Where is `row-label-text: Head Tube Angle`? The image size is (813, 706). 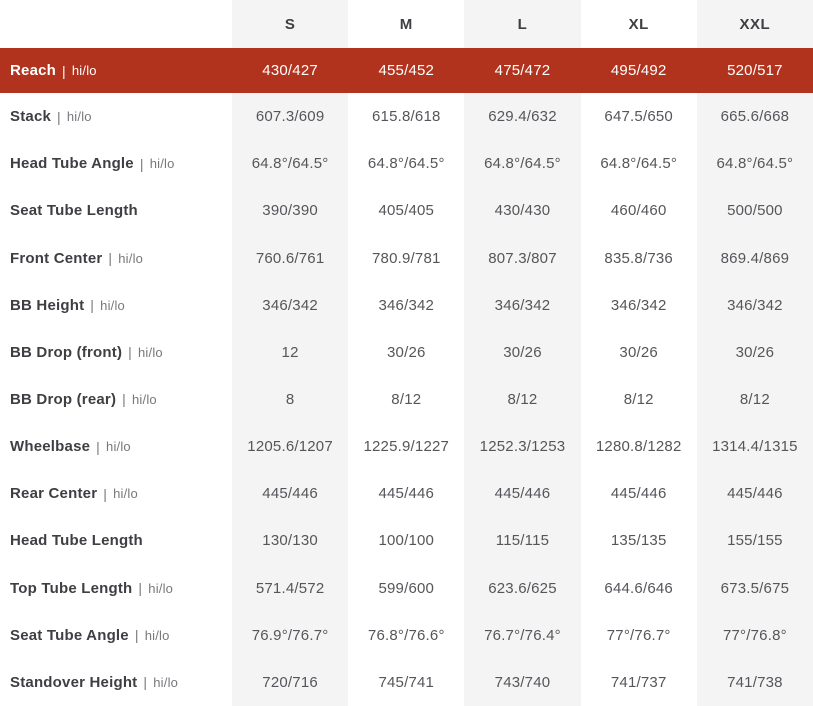 row-label-text: Head Tube Angle is located at coordinates (72, 164).